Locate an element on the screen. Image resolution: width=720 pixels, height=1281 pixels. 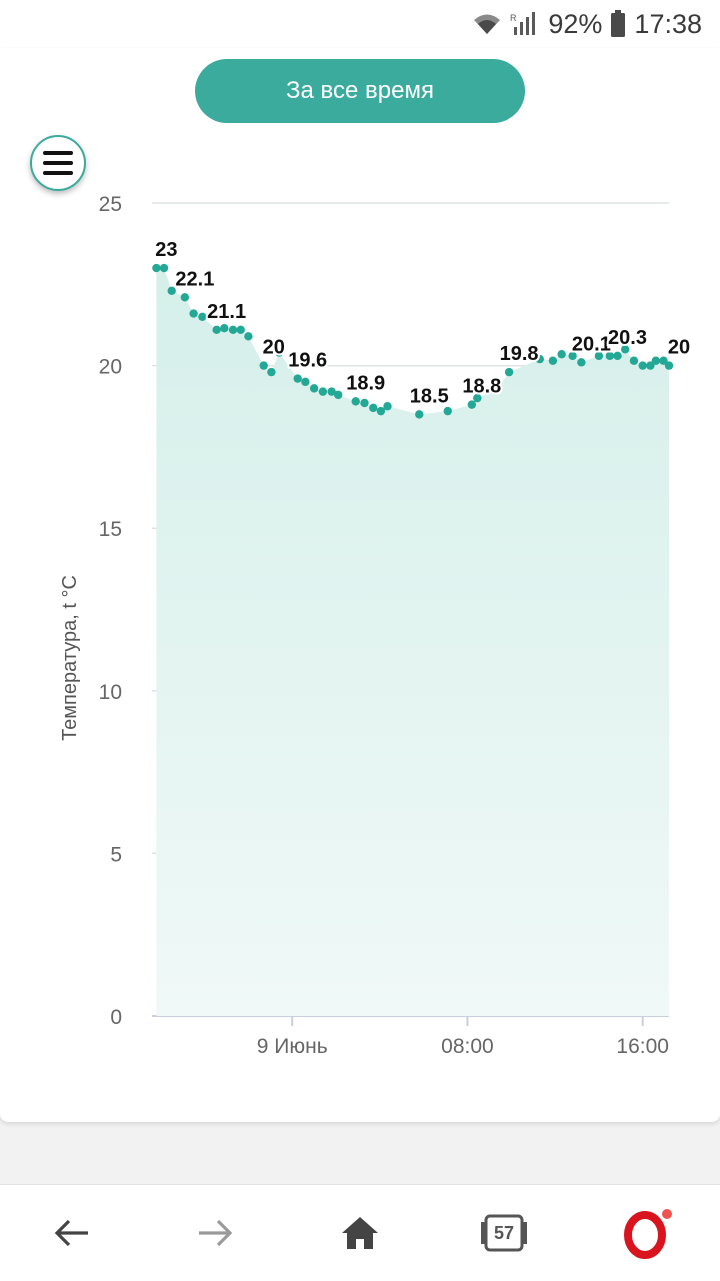
hamburger-icon is located at coordinates (58, 163).